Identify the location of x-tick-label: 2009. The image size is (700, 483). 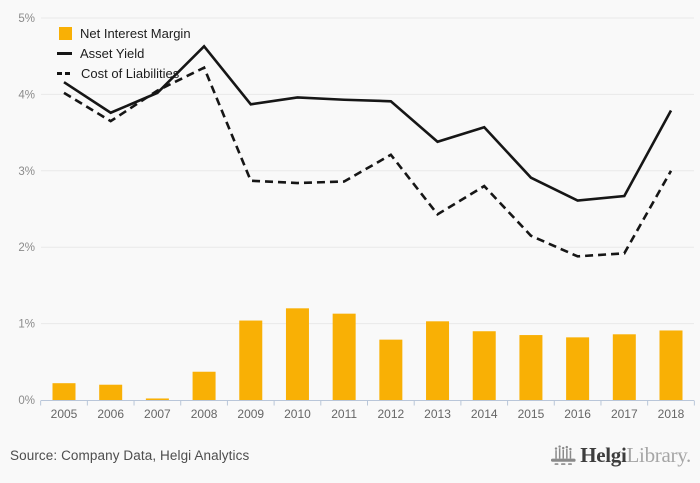
(250, 414).